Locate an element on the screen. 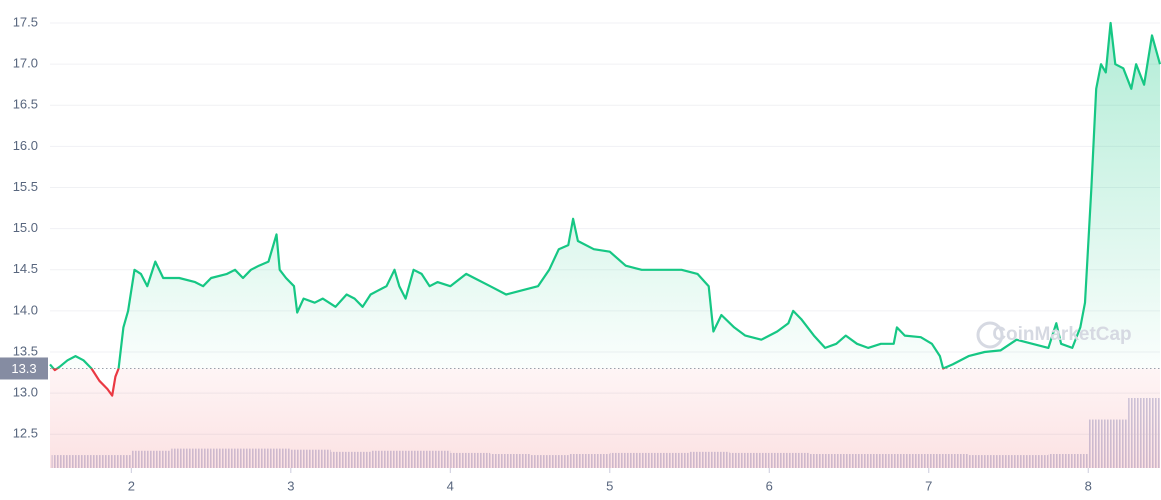 Image resolution: width=1161 pixels, height=500 pixels. y-tick-label: 13.5 is located at coordinates (25, 350).